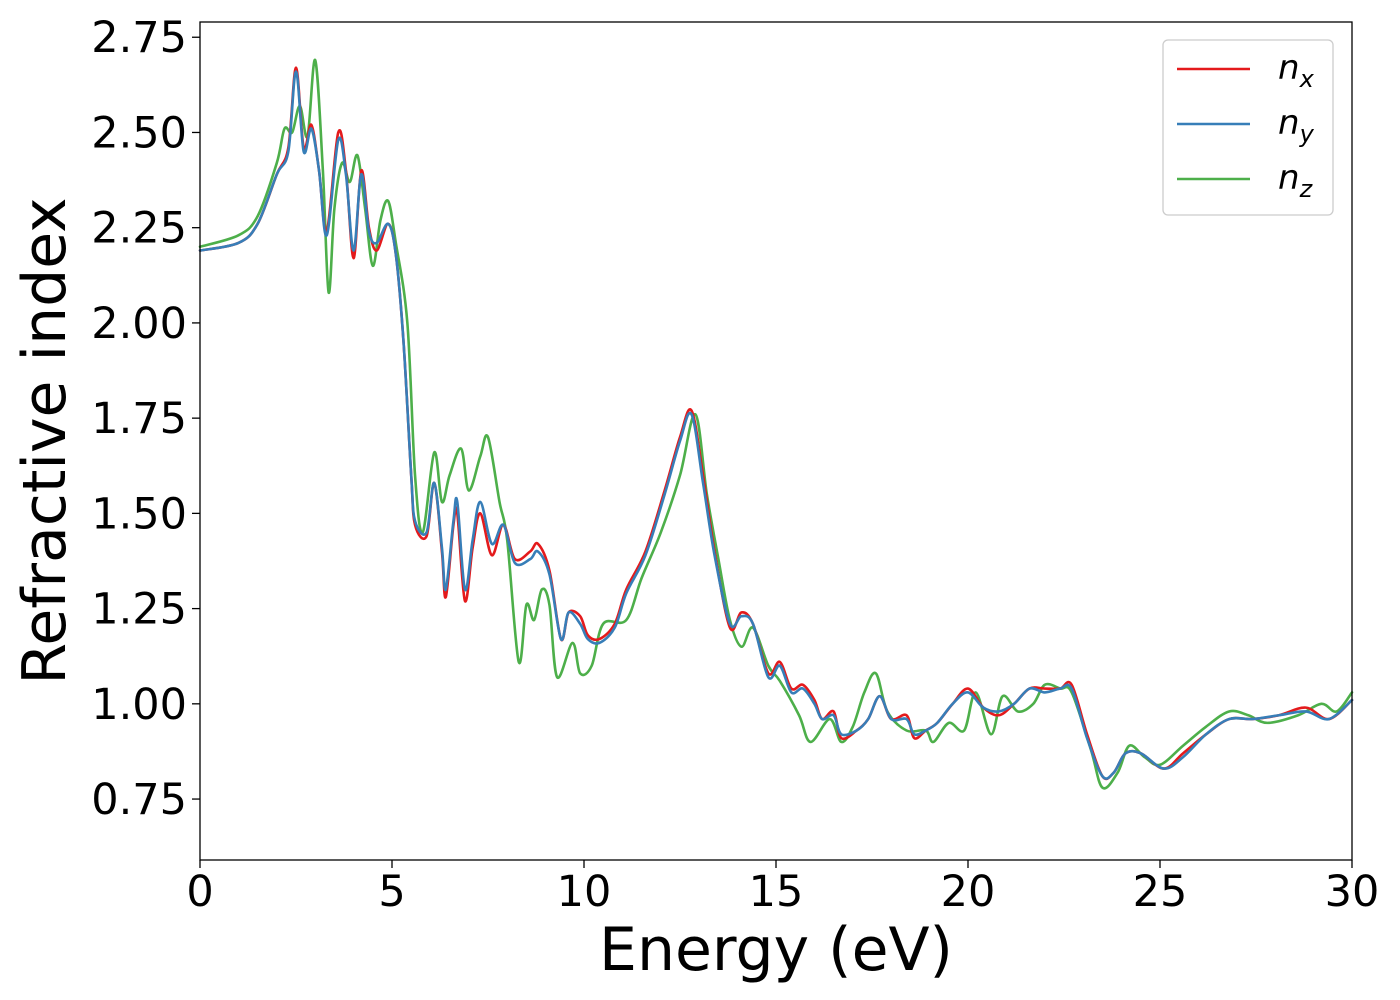  Describe the element at coordinates (139, 514) in the screenshot. I see `y-tick-label: 1.50` at that location.